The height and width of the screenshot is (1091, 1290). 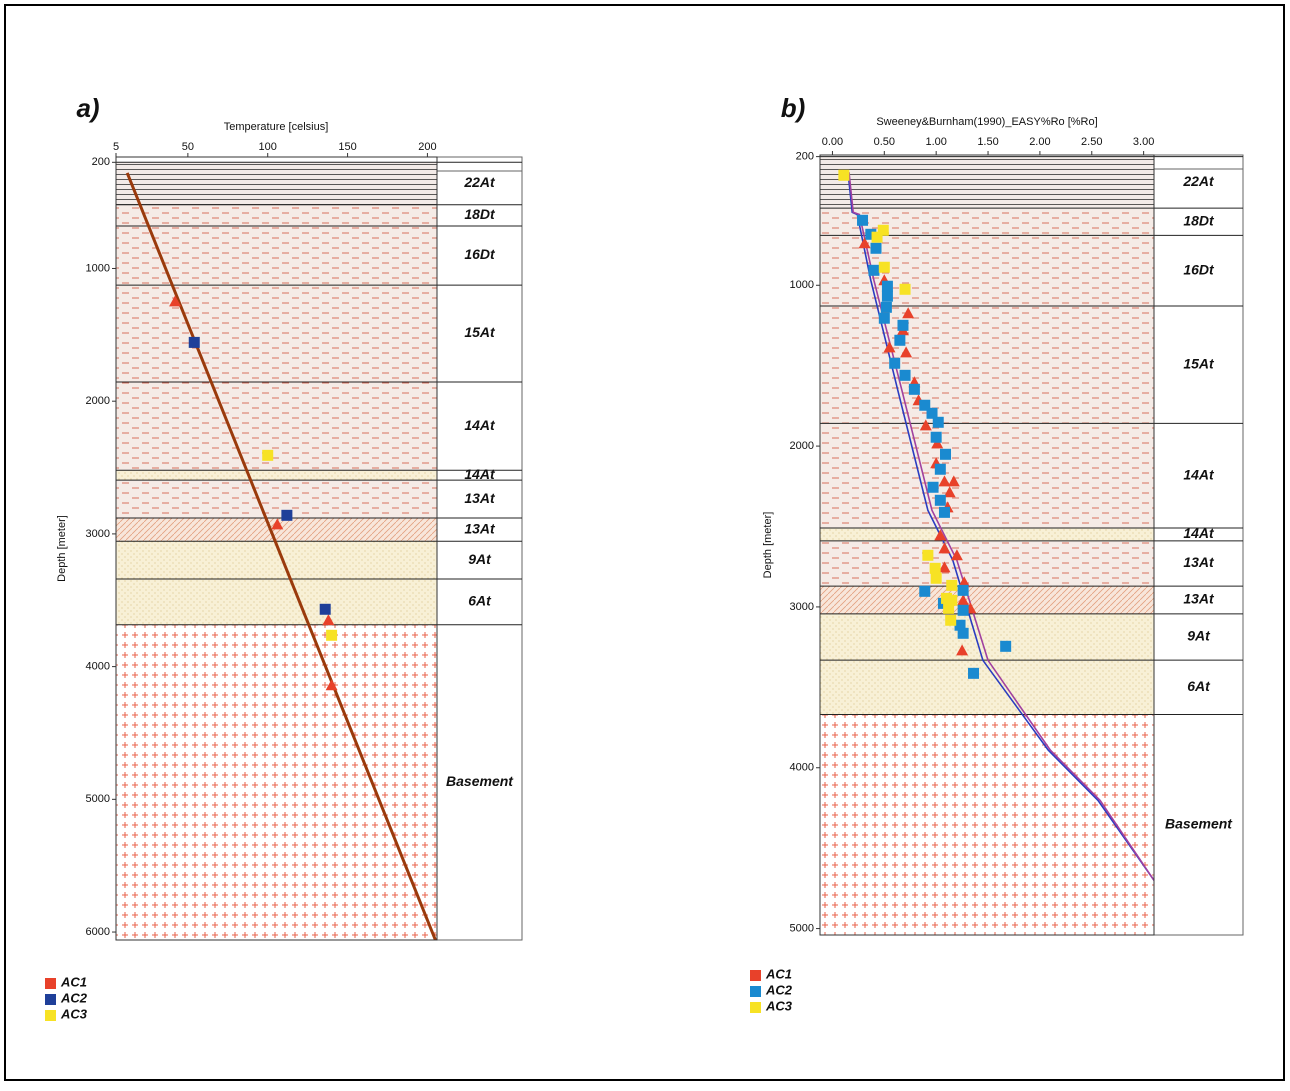 What do you see at coordinates (935, 142) in the screenshot?
I see `x-tick-label: 1.00` at bounding box center [935, 142].